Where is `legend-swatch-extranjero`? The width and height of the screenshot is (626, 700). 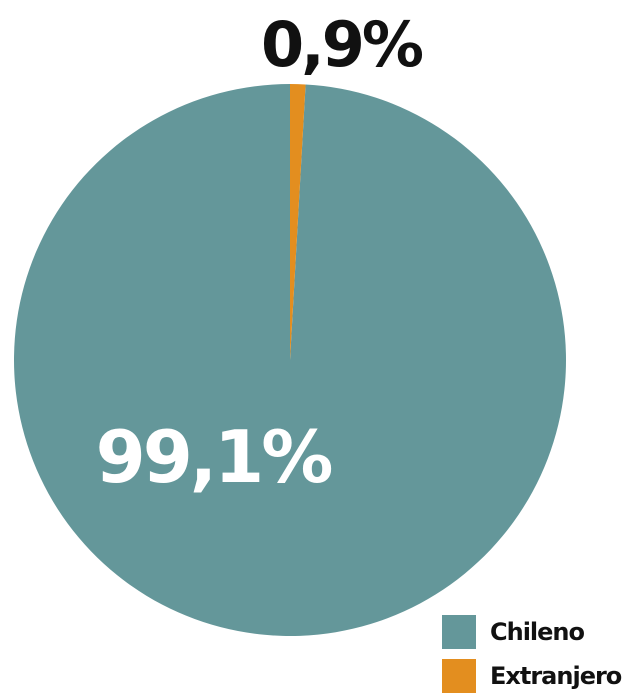 legend-swatch-extranjero is located at coordinates (459, 676).